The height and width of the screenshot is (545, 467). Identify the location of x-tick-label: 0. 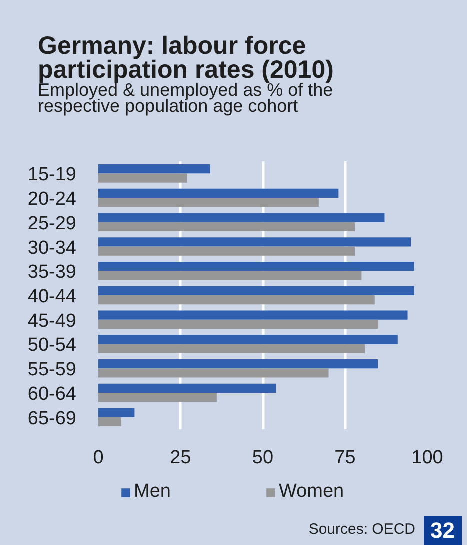
(98, 458).